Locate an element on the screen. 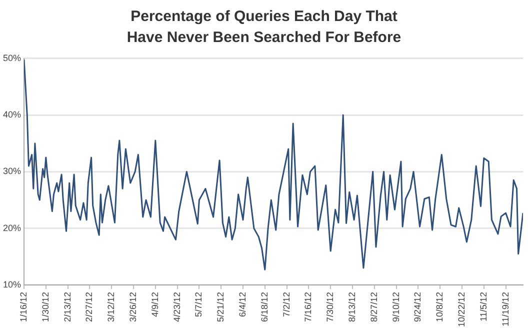 This screenshot has height=330, width=528. x-tick-label: 7/2/12 is located at coordinates (286, 304).